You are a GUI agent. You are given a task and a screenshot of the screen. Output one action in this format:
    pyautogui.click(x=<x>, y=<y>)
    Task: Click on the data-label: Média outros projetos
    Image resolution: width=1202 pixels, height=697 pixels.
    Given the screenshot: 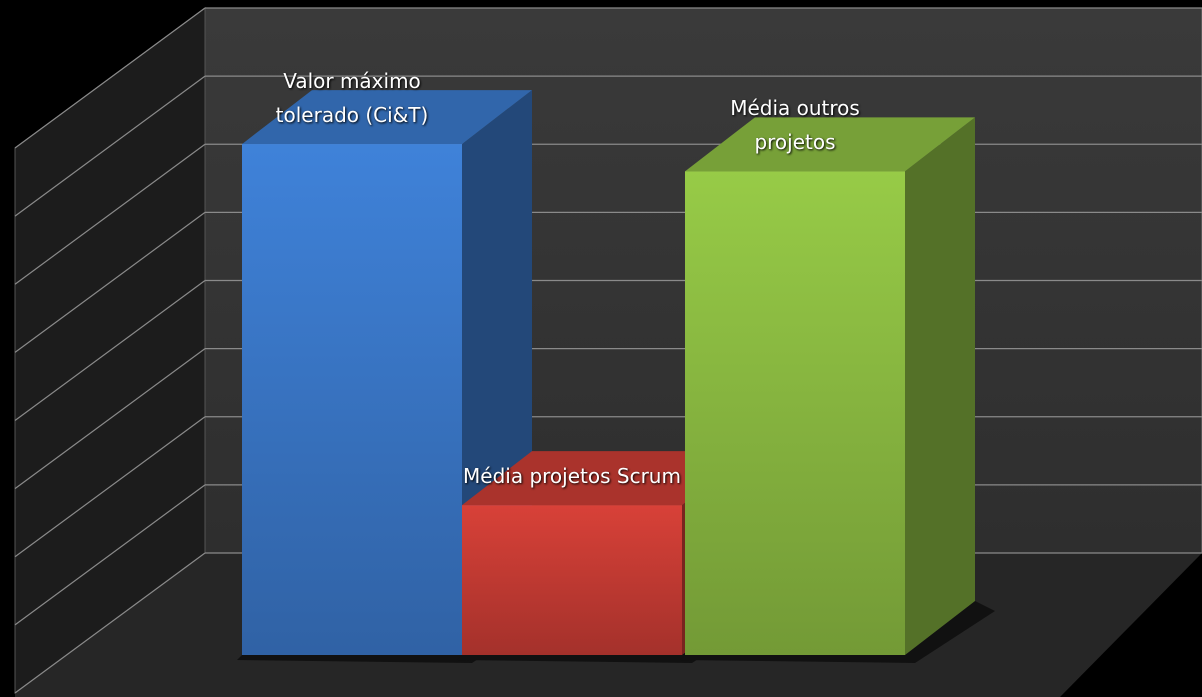 What is the action you would take?
    pyautogui.click(x=795, y=125)
    